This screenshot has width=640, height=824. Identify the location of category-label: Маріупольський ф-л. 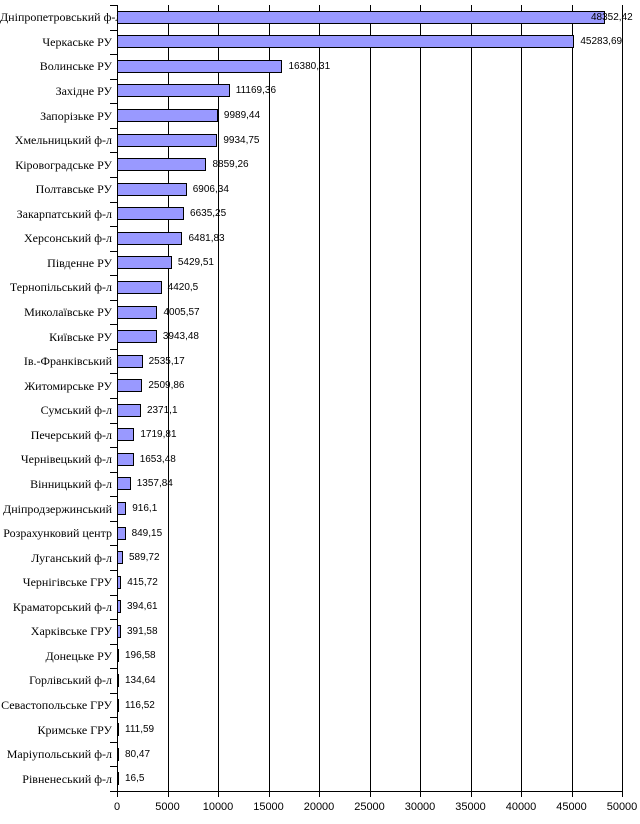
(59, 754).